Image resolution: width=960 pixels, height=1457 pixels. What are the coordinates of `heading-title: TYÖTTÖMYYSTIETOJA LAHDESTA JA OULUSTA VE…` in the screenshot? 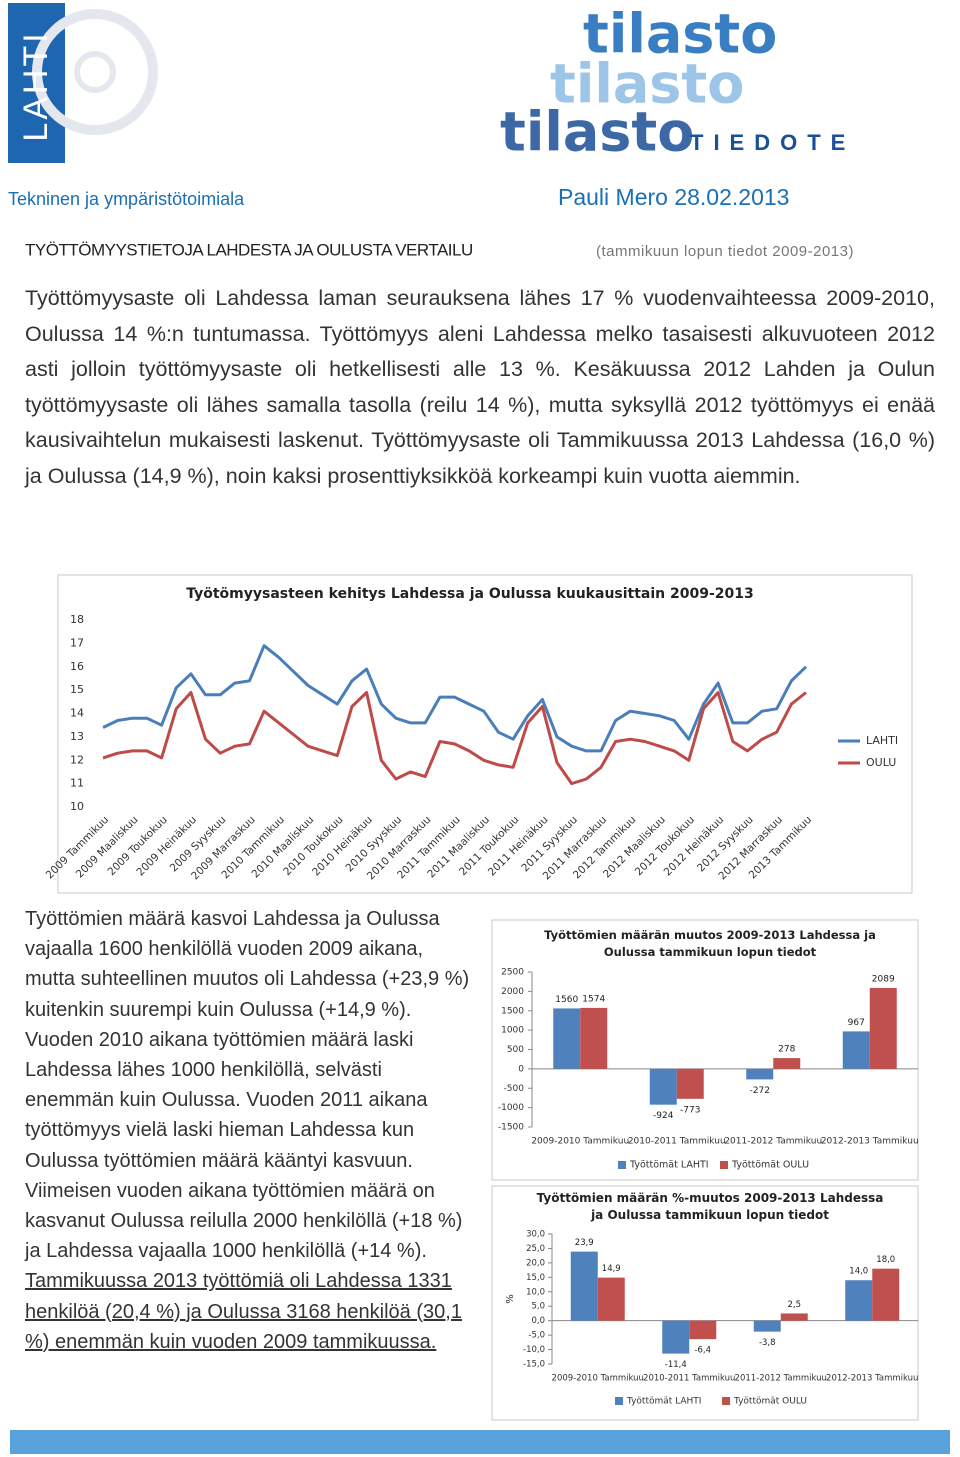 It's located at (249, 249).